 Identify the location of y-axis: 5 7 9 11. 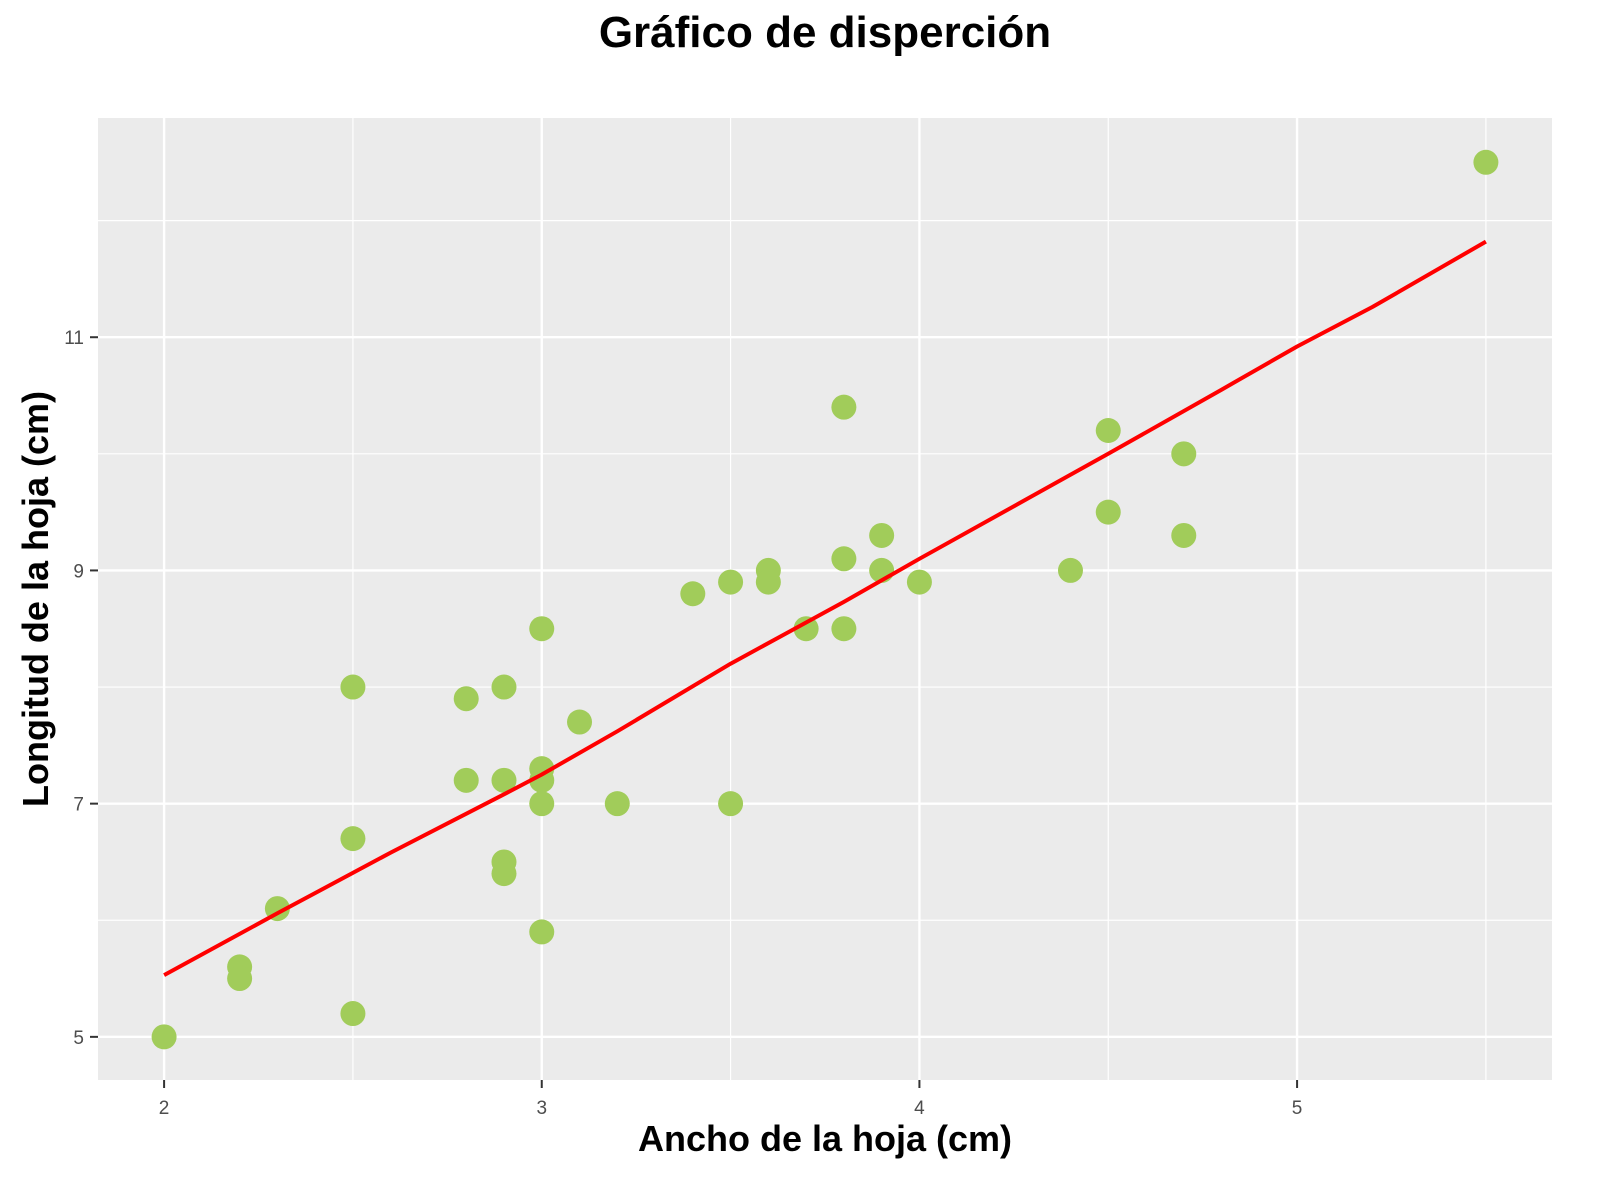
(81, 688).